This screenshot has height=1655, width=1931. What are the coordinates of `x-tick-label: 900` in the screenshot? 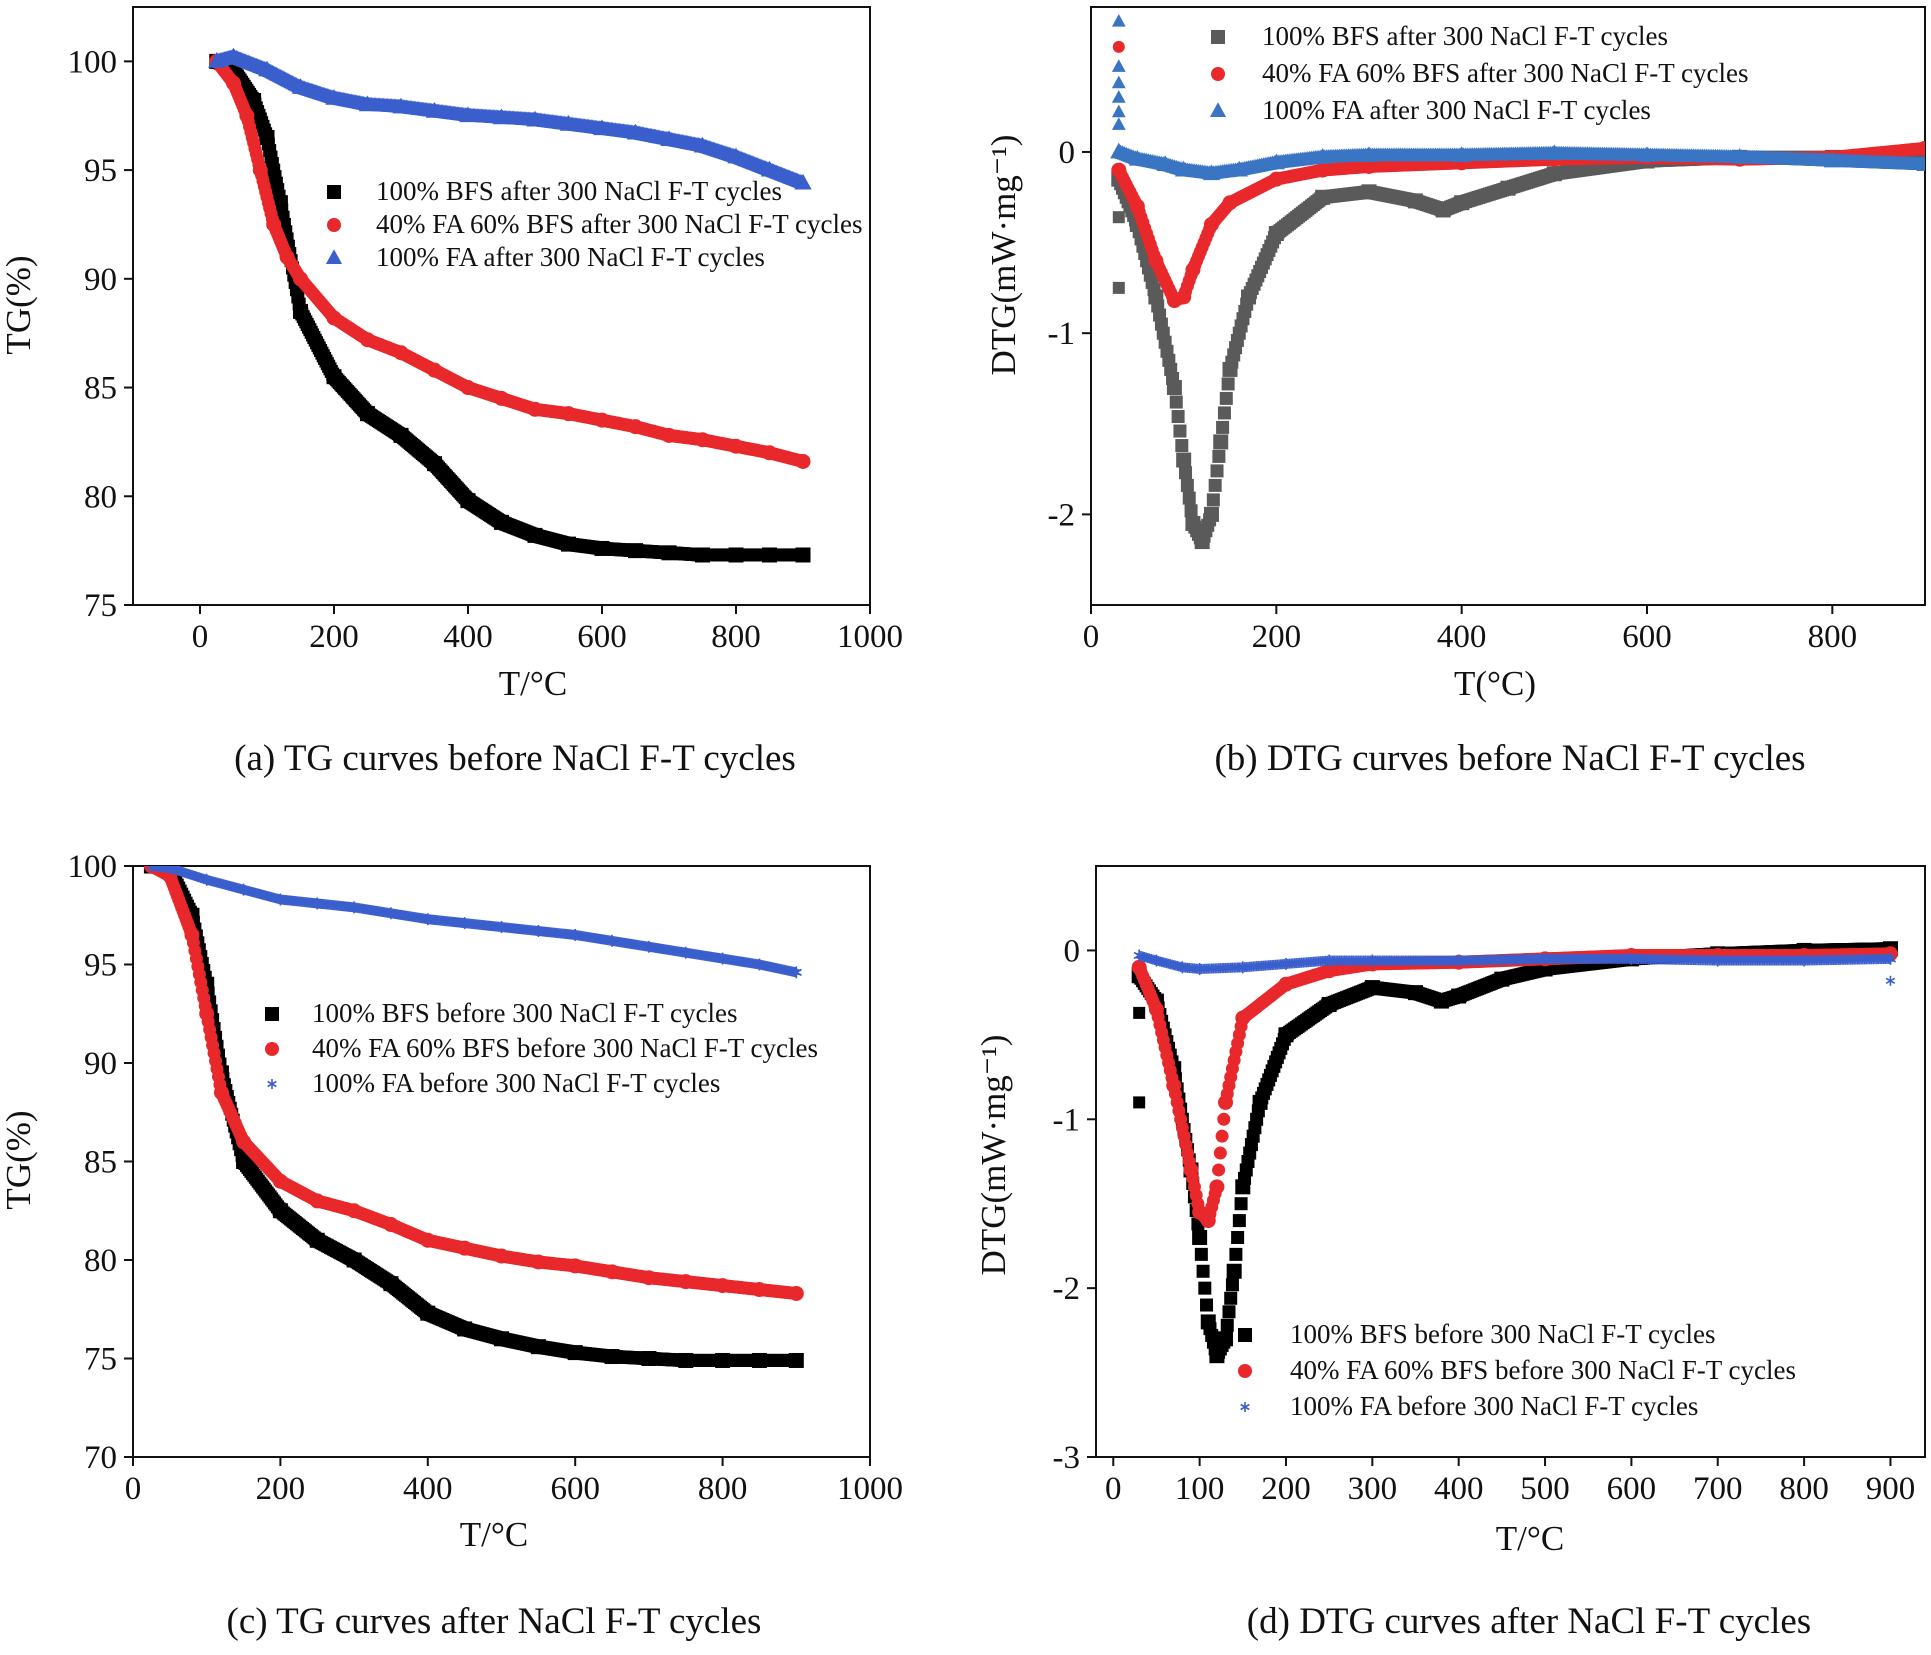 It's located at (1891, 1489).